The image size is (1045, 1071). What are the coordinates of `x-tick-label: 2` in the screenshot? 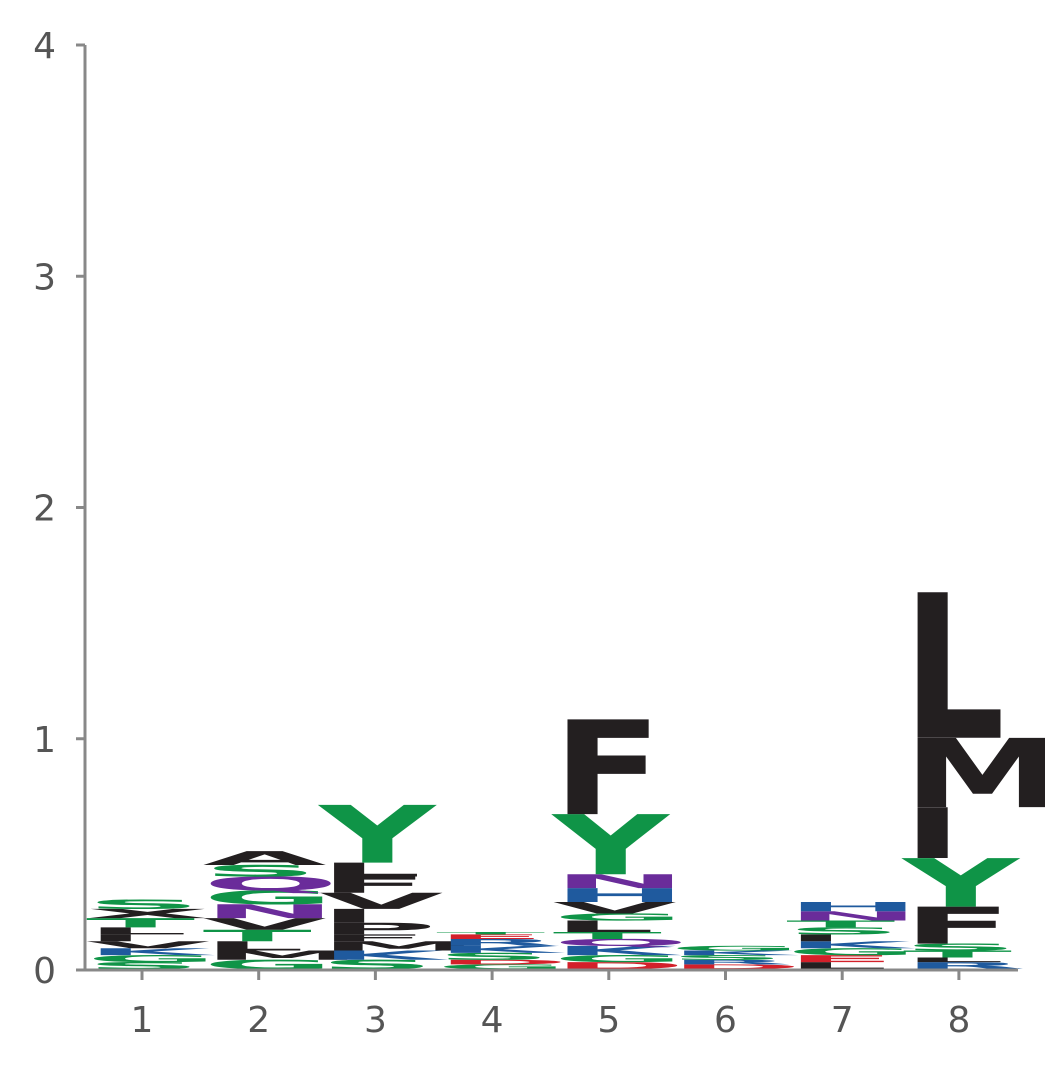 It's located at (258, 1020).